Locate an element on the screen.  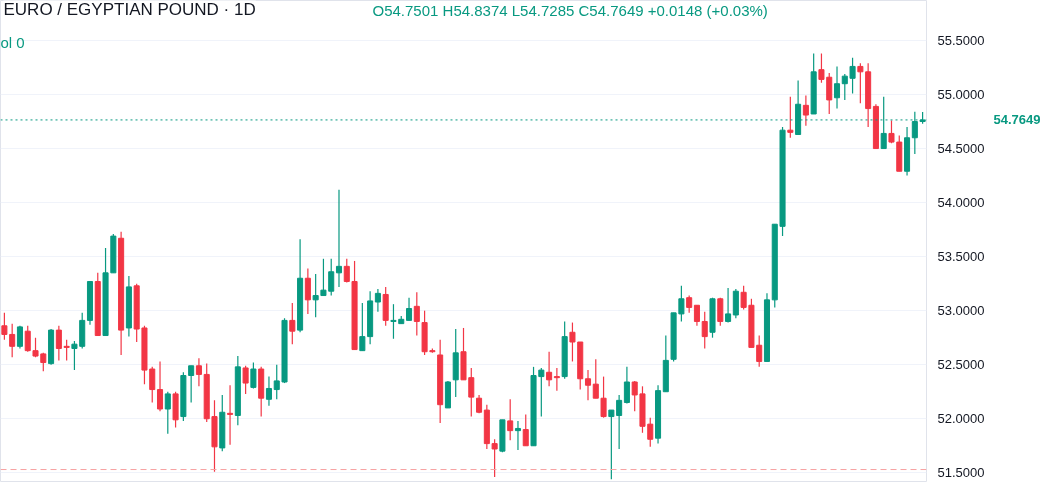
y-tick-label: 51.5000 is located at coordinates (961, 473).